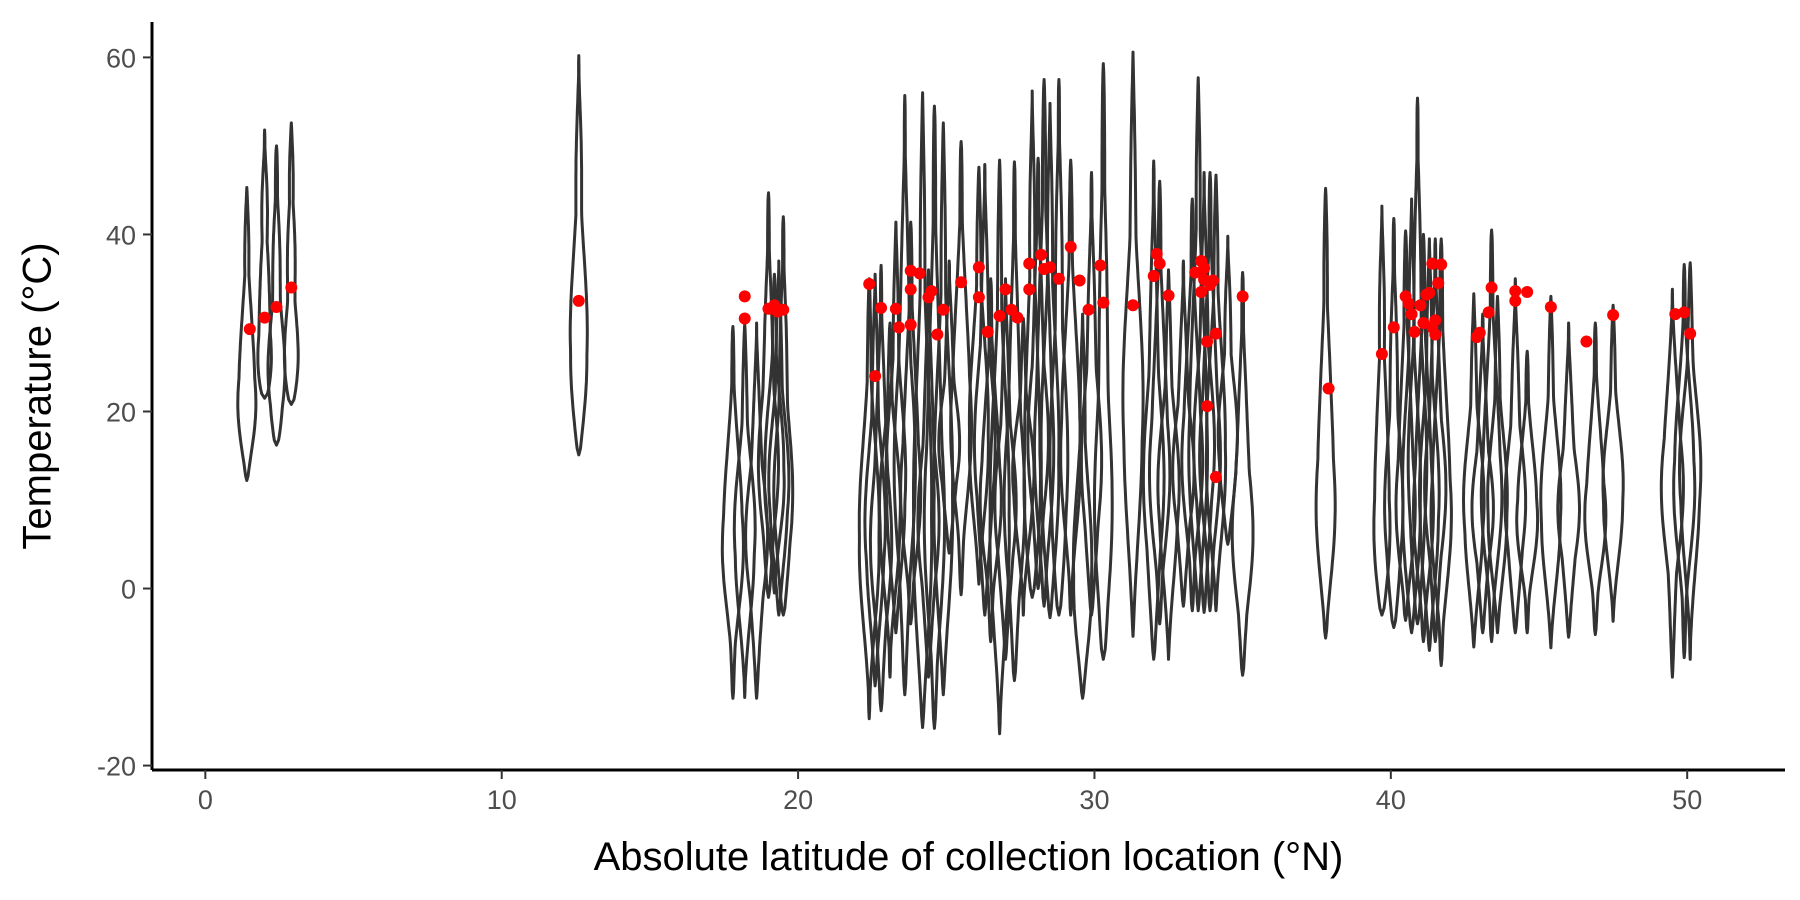 The height and width of the screenshot is (900, 1800). What do you see at coordinates (124, 412) in the screenshot?
I see `y-axis-ticks: -20 0 20 40 60` at bounding box center [124, 412].